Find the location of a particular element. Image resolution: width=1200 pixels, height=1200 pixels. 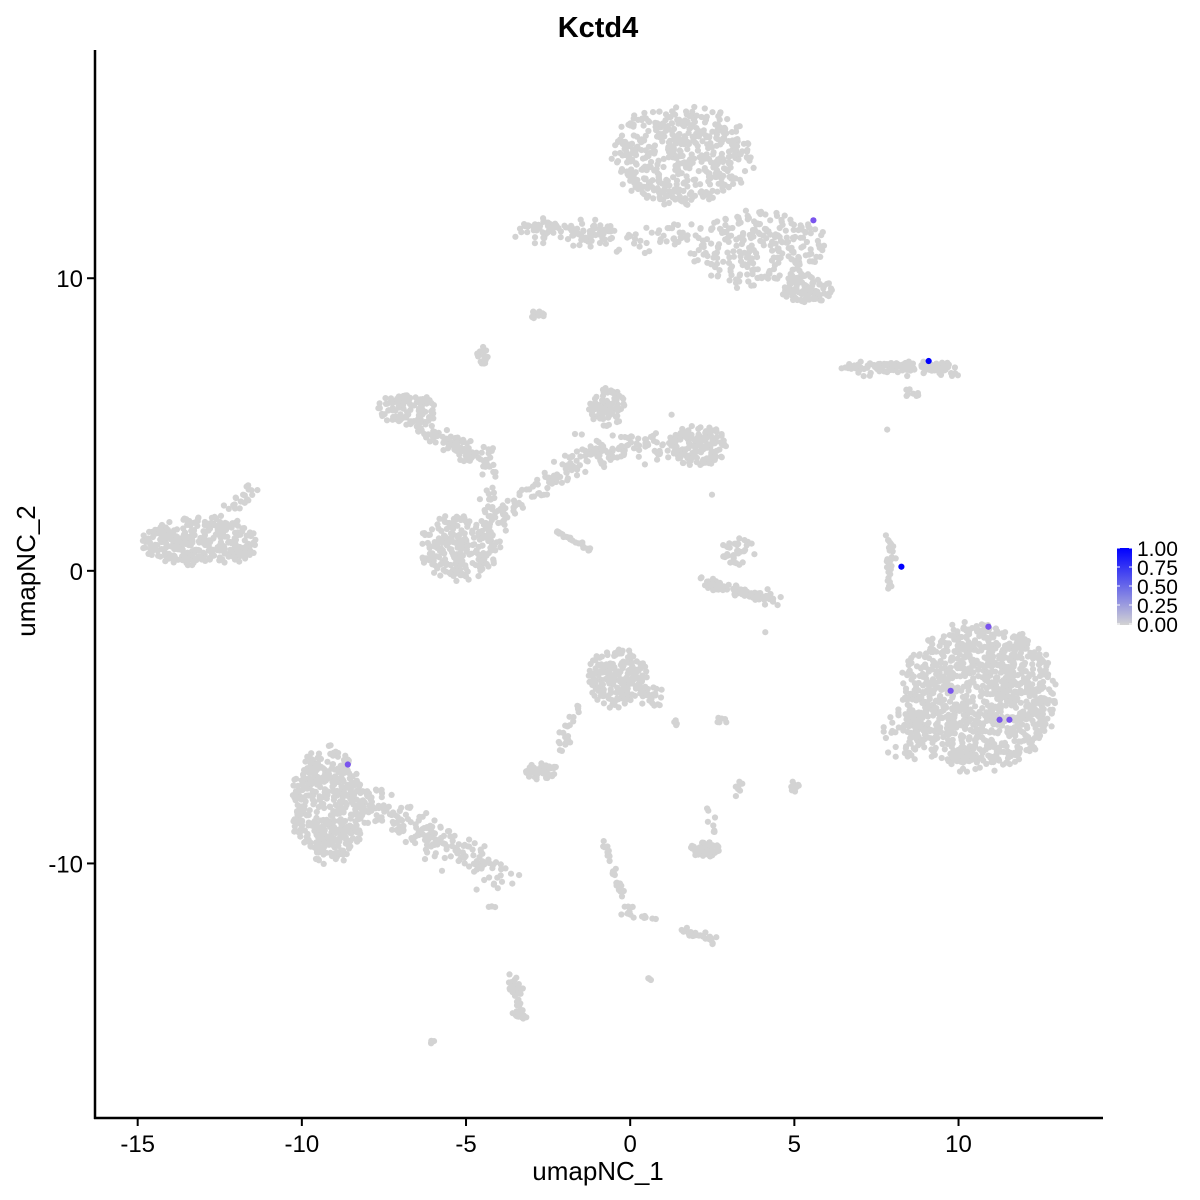

colorbar-label: 0.00 is located at coordinates (1157, 625).